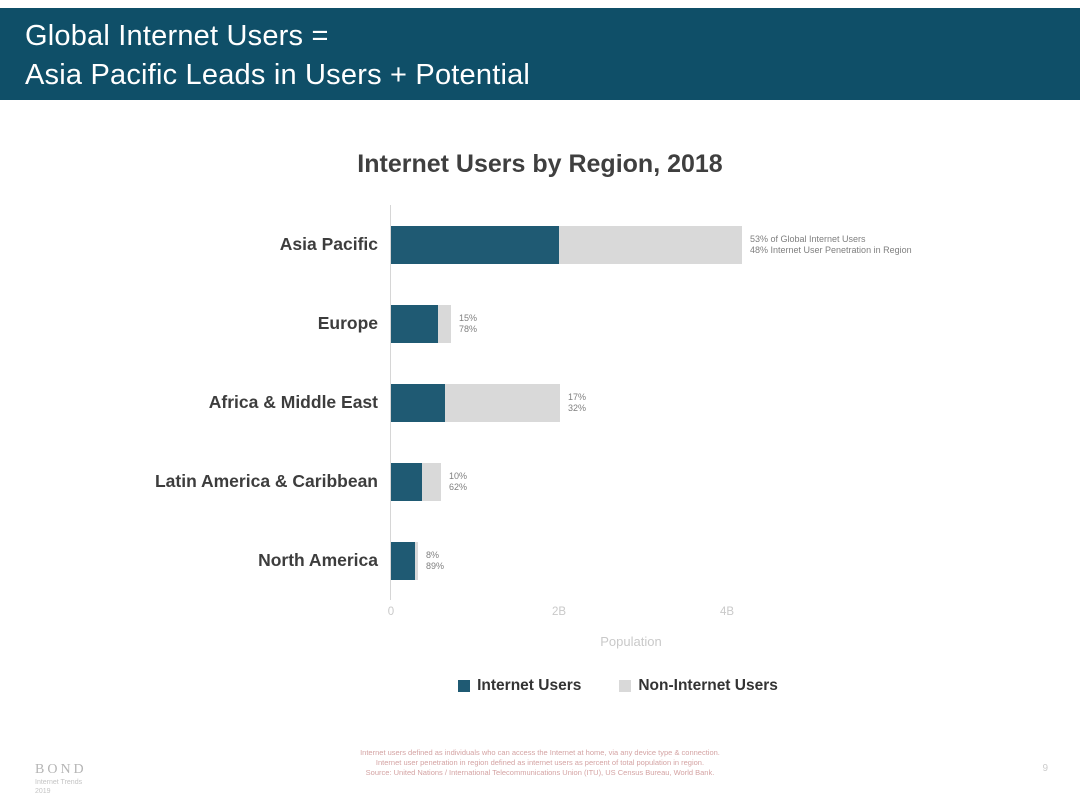 The width and height of the screenshot is (1080, 810). Describe the element at coordinates (468, 328) in the screenshot. I see `annotation-line2: 78%` at that location.